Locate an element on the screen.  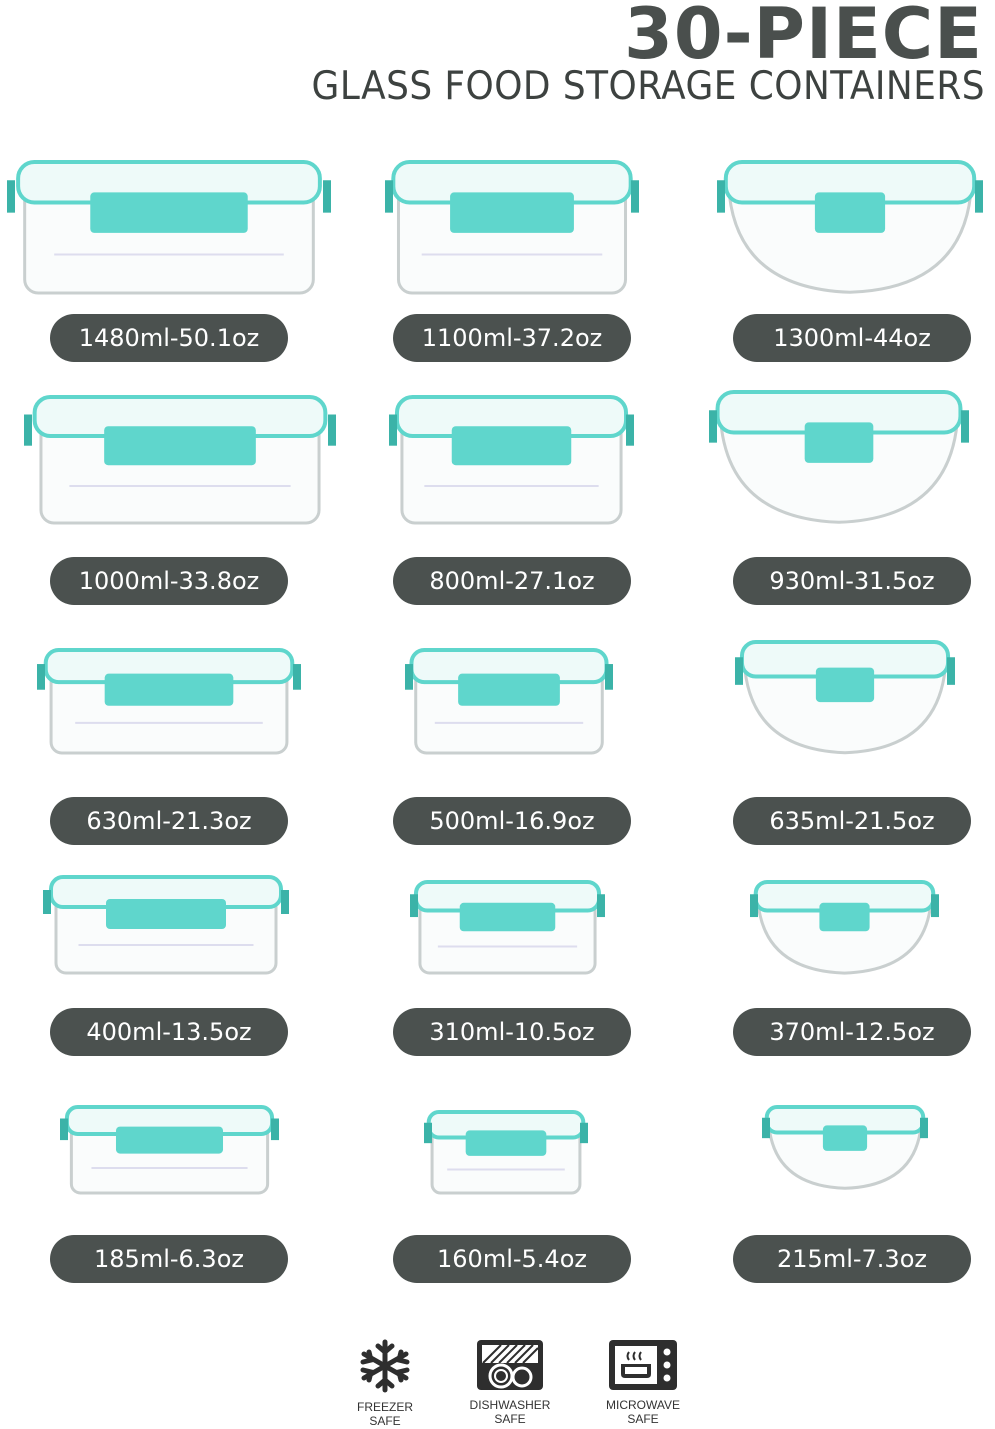
capacity-label: 1100ml-37.2oz is located at coordinates (512, 338).